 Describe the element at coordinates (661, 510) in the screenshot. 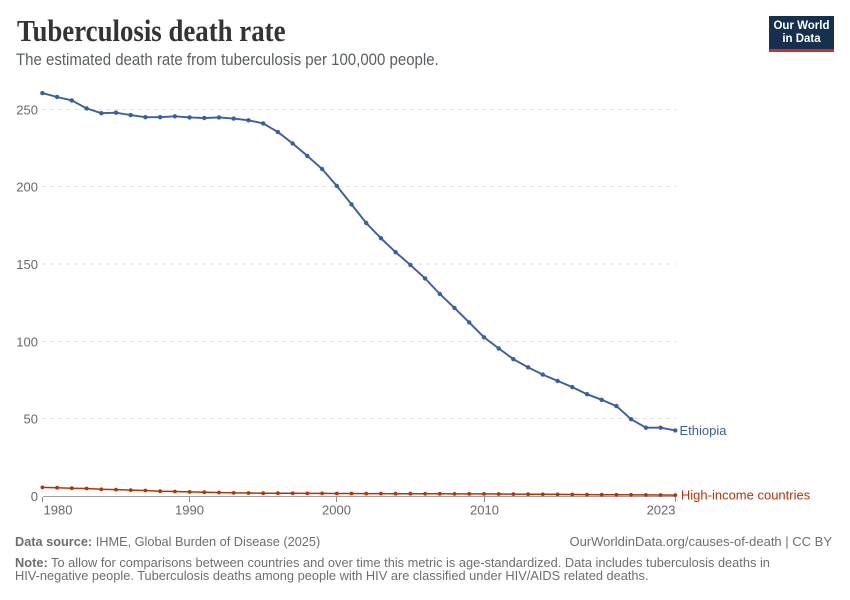

I see `svg-text: 2023` at that location.